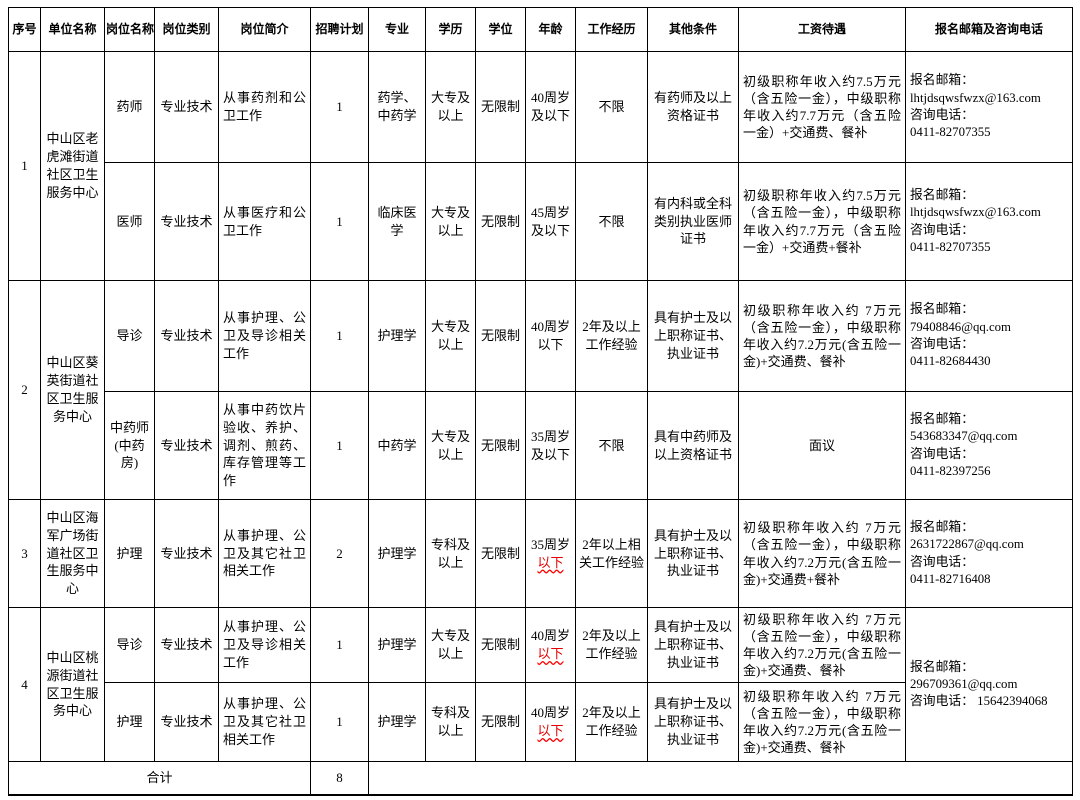 The image size is (1080, 800). What do you see at coordinates (397, 445) in the screenshot?
I see `major-cell: 中药学` at bounding box center [397, 445].